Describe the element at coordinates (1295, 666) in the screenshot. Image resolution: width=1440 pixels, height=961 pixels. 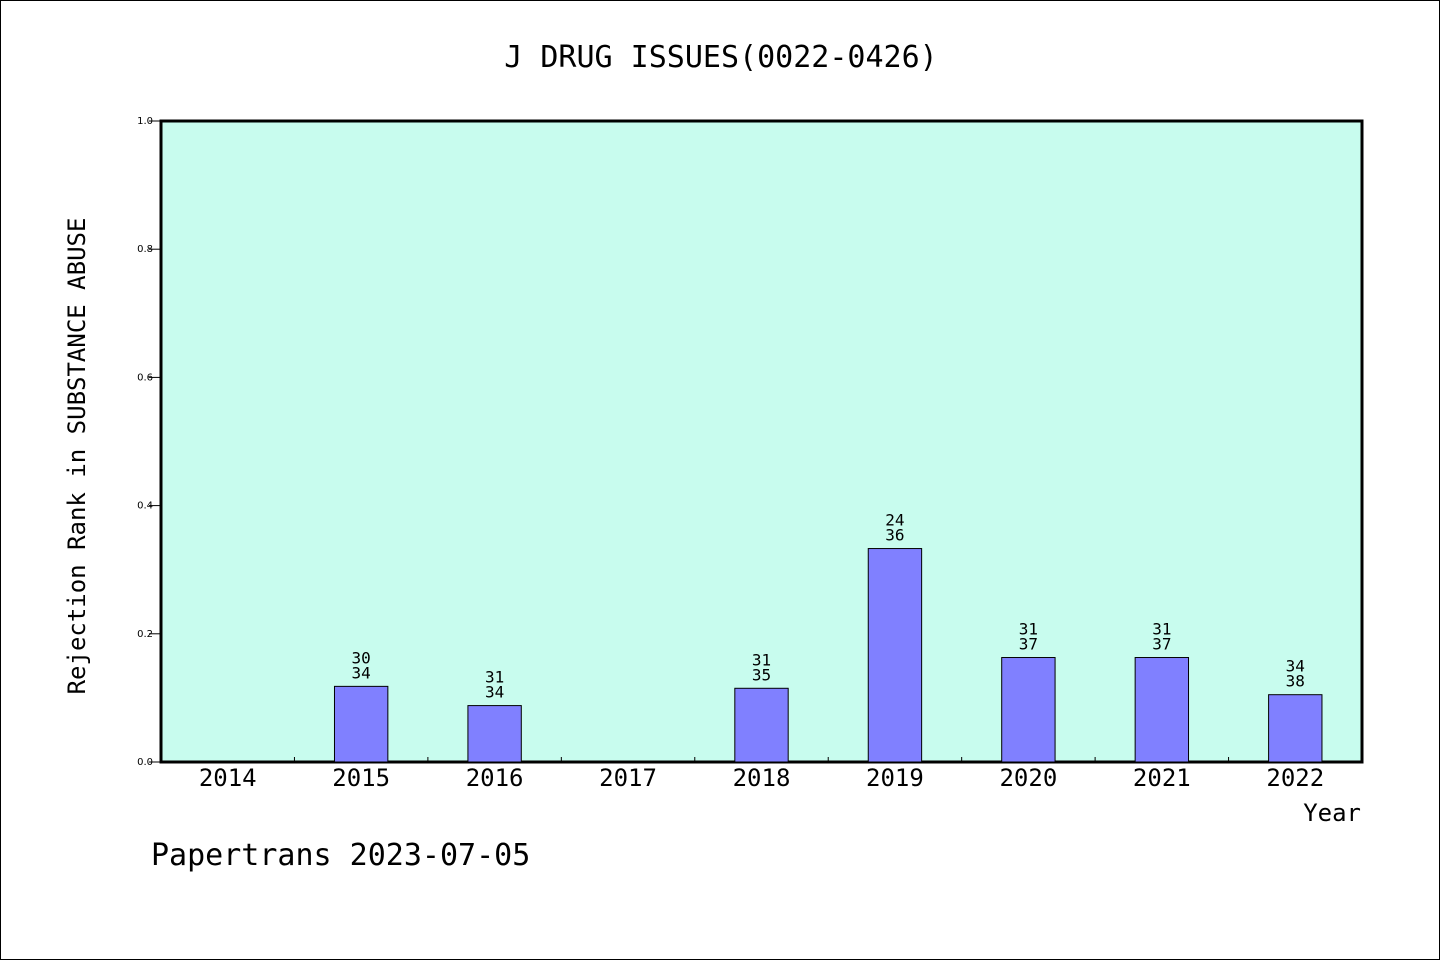
I see `bar-label-top: 34` at that location.